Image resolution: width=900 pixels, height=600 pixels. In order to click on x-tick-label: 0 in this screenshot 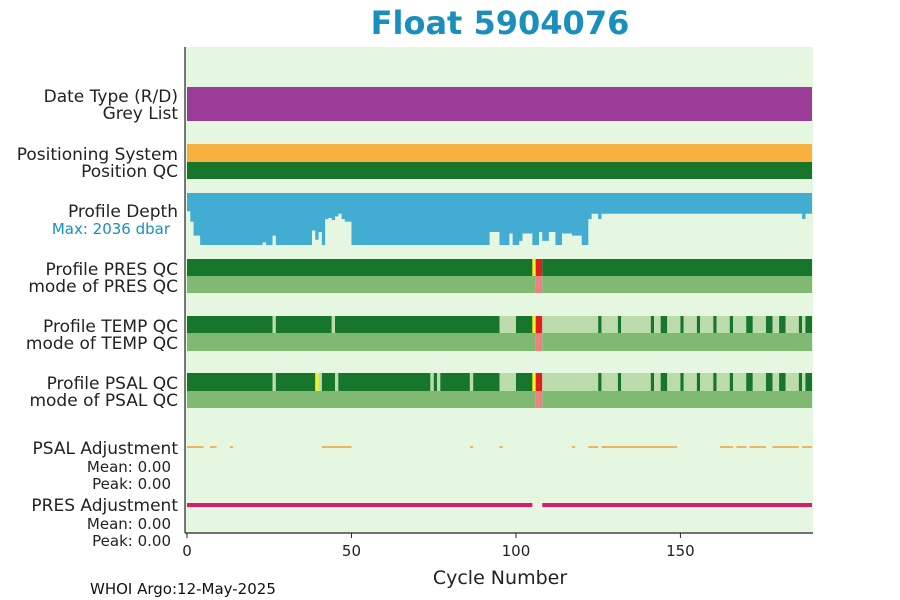, I will do `click(187, 551)`.